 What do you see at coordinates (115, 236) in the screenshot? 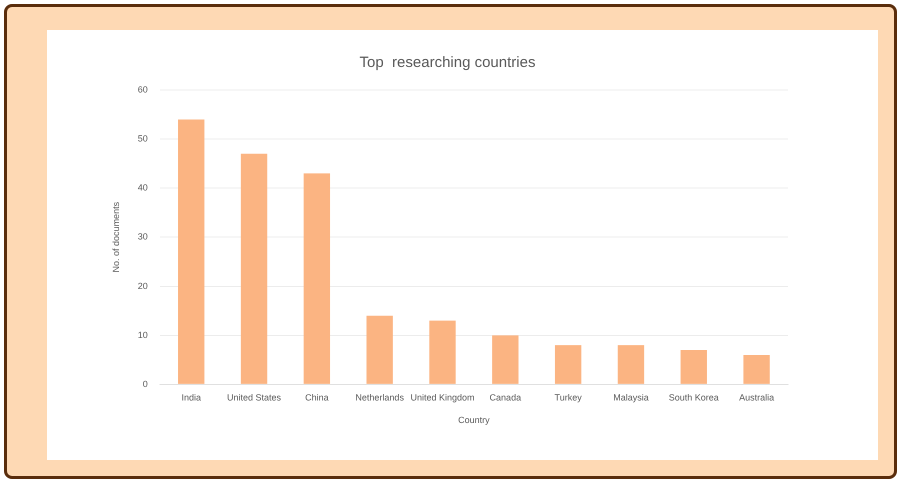
I see `y-axis-title: No. of documents` at bounding box center [115, 236].